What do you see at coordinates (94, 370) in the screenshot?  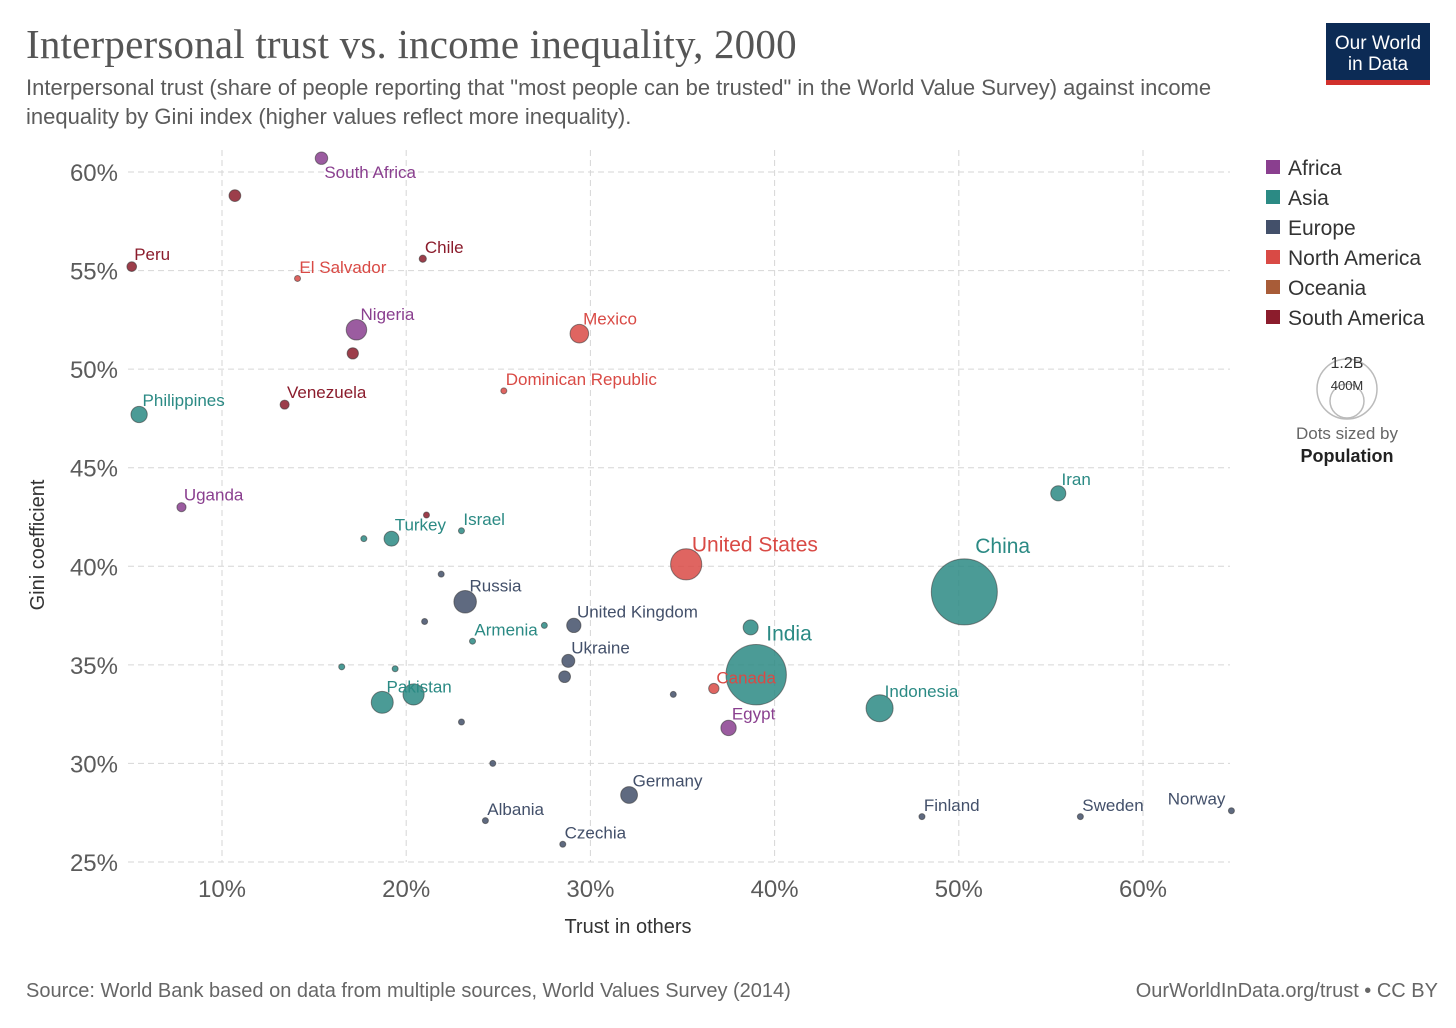 I see `y-tick-label: 50%` at bounding box center [94, 370].